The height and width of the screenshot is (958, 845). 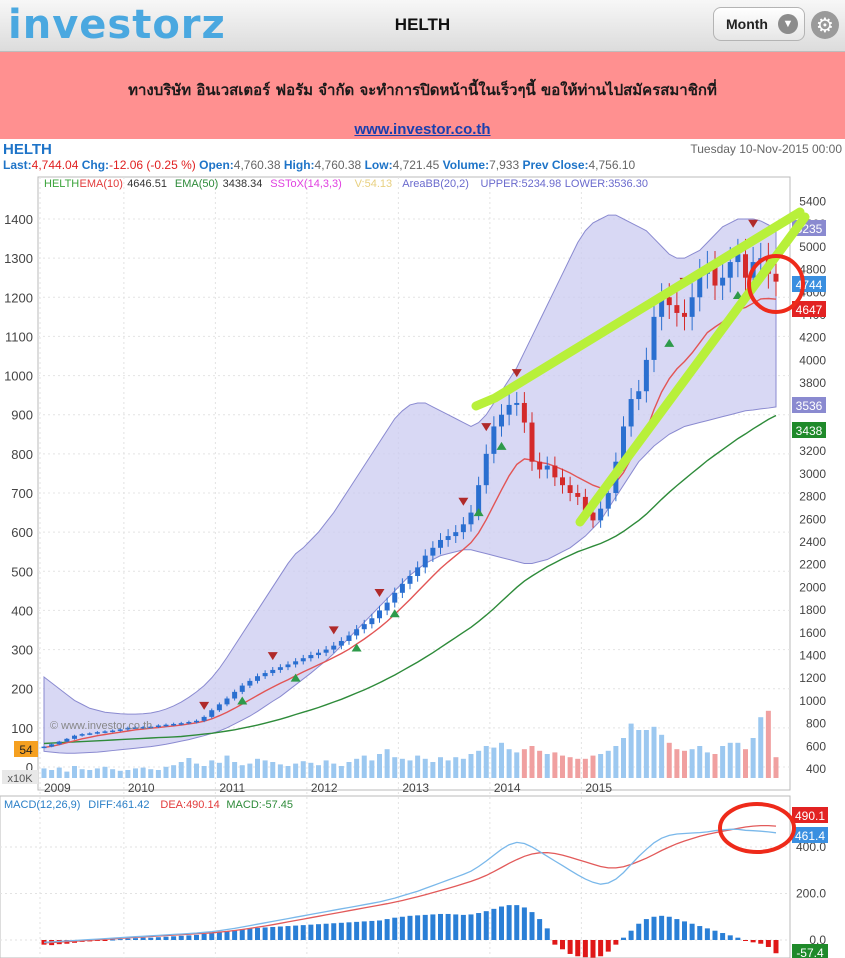 What do you see at coordinates (759, 24) in the screenshot?
I see `period-dropdown: Month ▼` at bounding box center [759, 24].